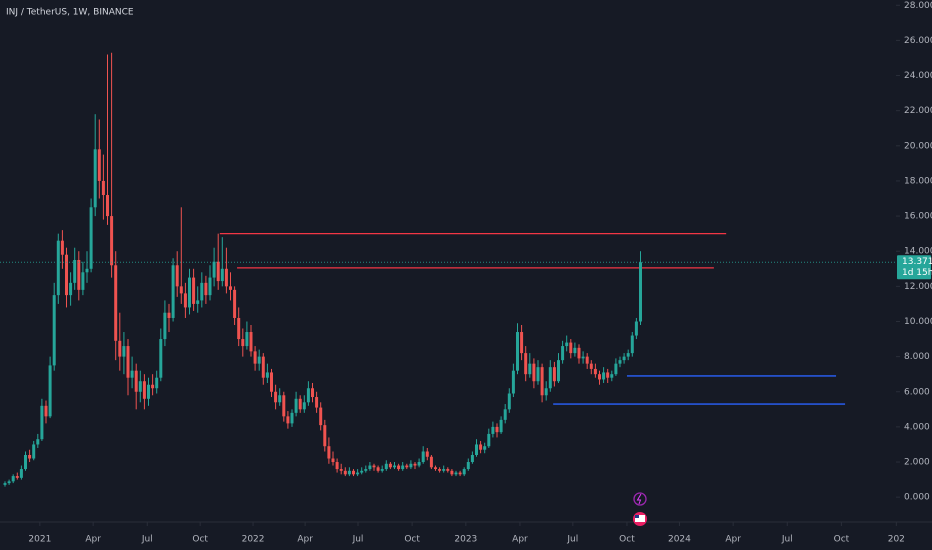 This screenshot has width=932, height=550. What do you see at coordinates (918, 287) in the screenshot?
I see `y-tick-label: 12.000` at bounding box center [918, 287].